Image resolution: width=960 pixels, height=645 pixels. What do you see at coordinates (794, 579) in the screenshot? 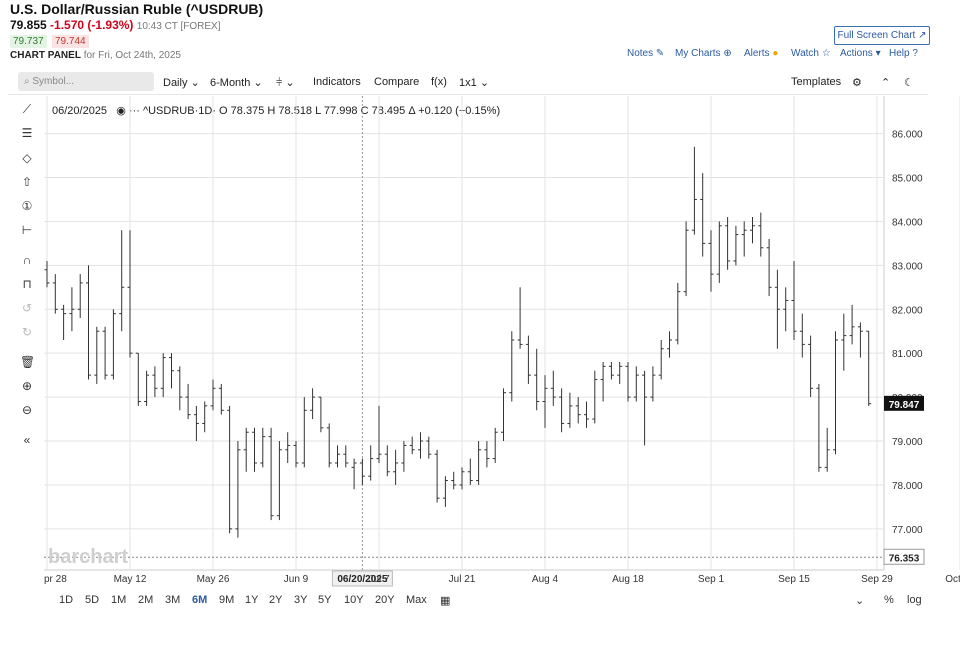
I see `x-tick-label: Sep 15` at bounding box center [794, 579].